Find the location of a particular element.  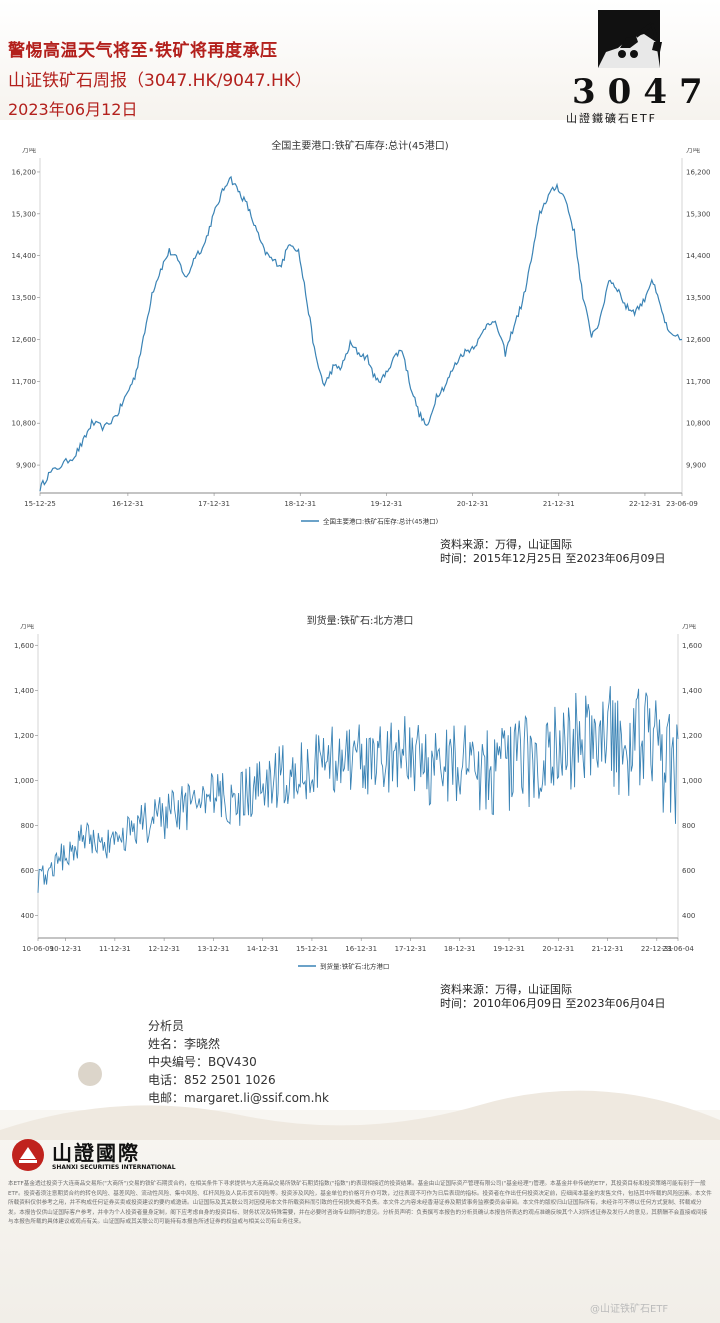

y-tick-label-left: 400 is located at coordinates (27, 916).